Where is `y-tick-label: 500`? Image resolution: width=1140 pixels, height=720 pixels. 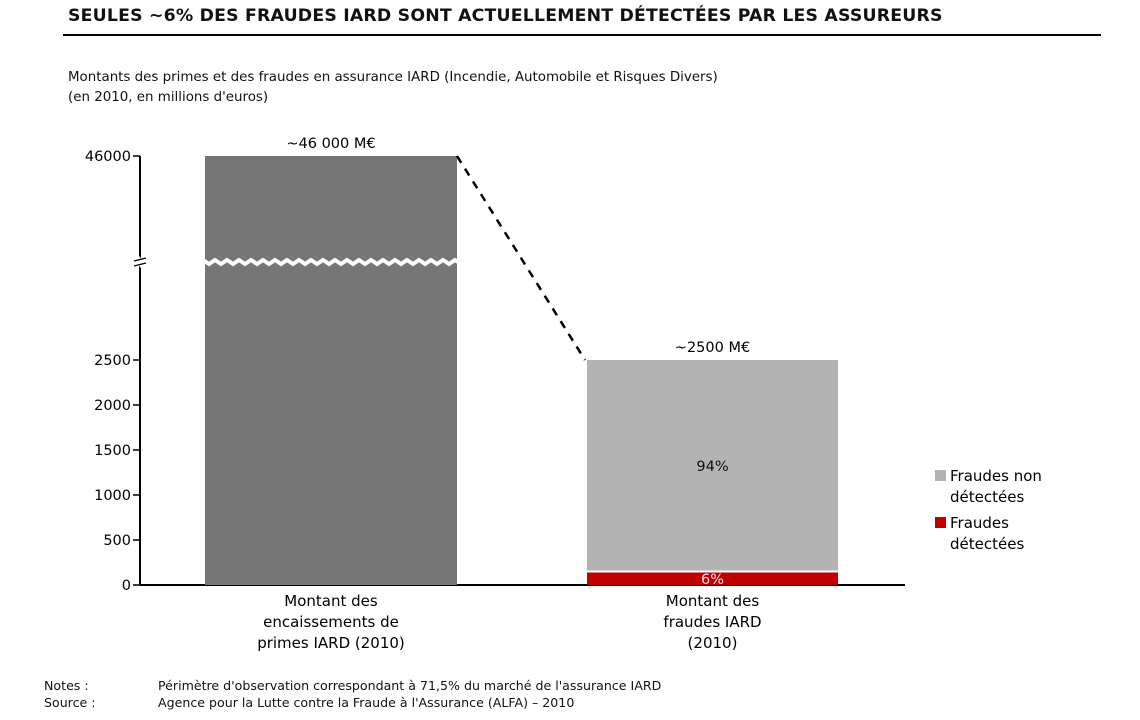
y-tick-label: 500 is located at coordinates (117, 541).